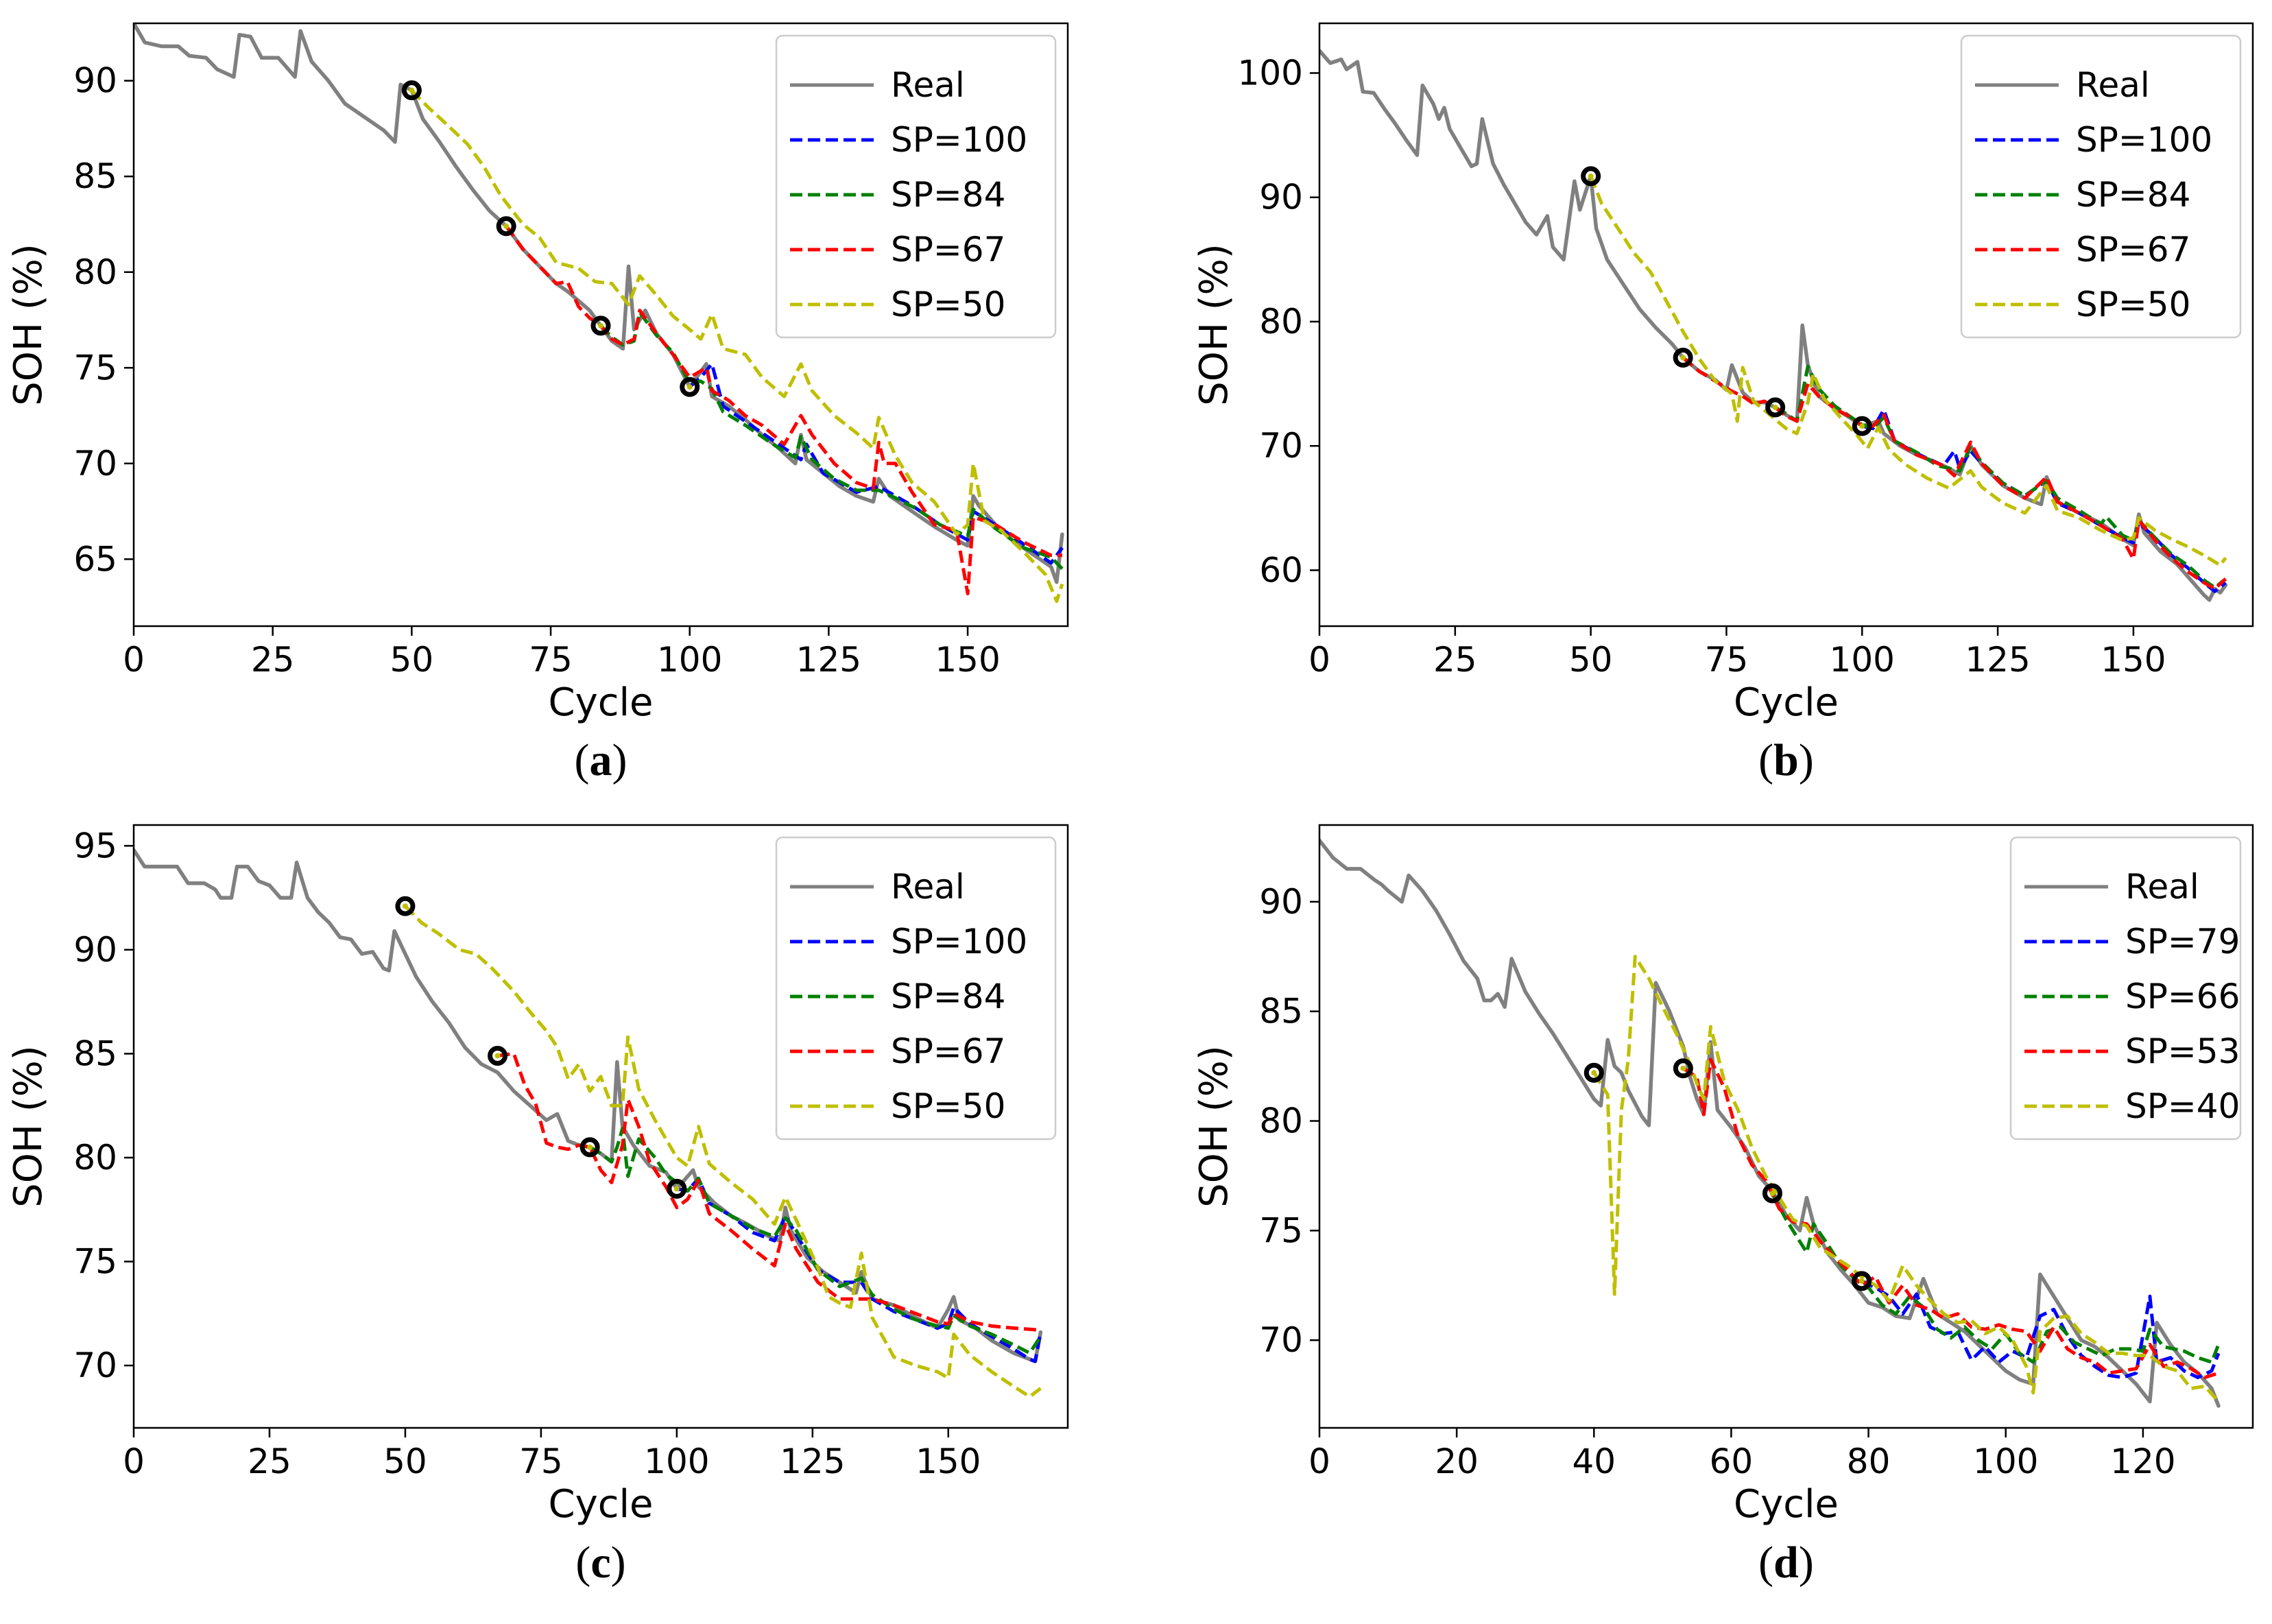  Describe the element at coordinates (600, 1563) in the screenshot. I see `panel-caption: (c)` at that location.